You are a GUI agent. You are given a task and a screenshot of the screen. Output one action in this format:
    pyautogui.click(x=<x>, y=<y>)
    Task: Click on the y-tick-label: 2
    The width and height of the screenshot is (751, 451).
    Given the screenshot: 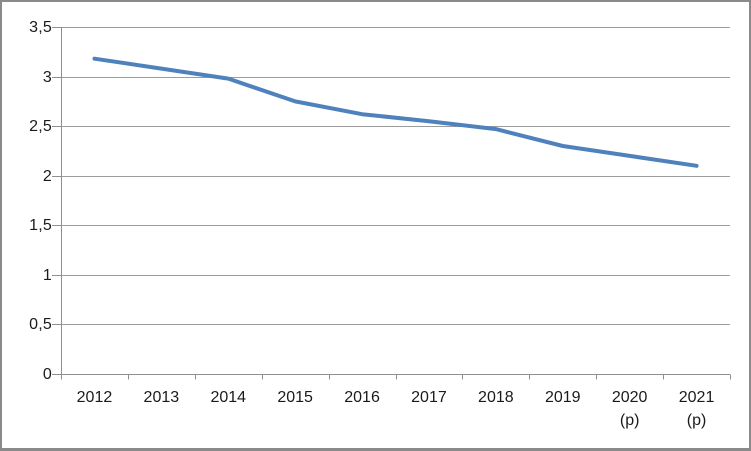 What is the action you would take?
    pyautogui.click(x=47, y=176)
    